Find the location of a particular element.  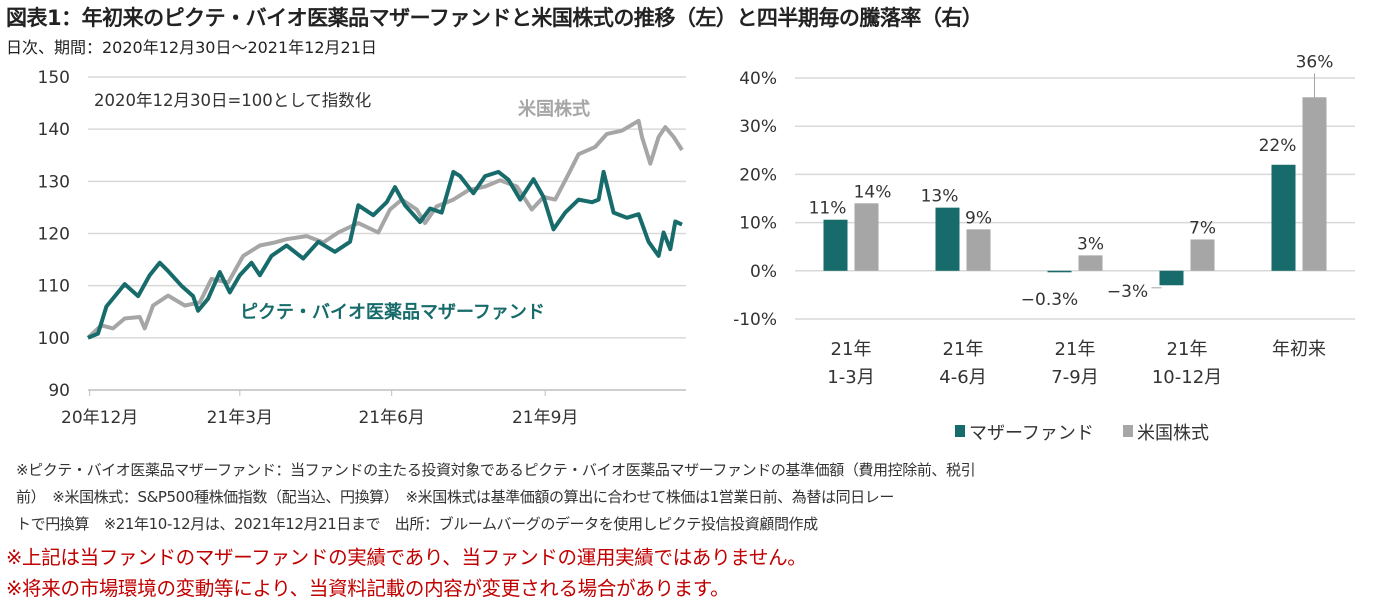

y-tick-label: 120 is located at coordinates (54, 235).